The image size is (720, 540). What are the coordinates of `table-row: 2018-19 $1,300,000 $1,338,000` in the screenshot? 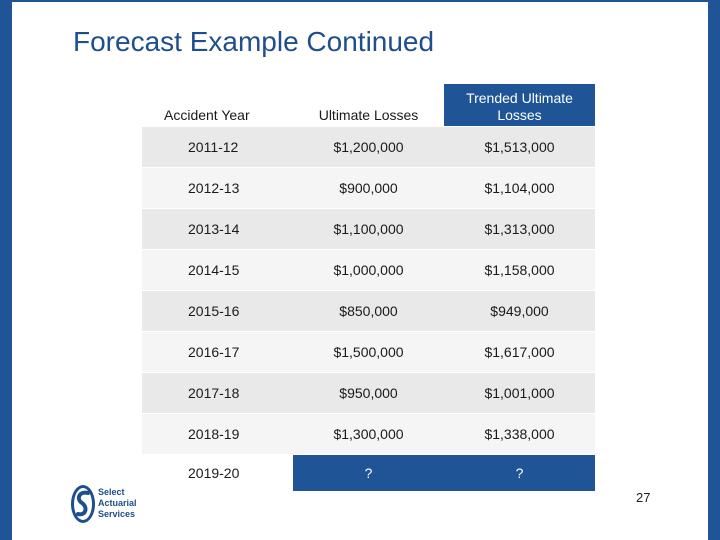 It's located at (368, 434).